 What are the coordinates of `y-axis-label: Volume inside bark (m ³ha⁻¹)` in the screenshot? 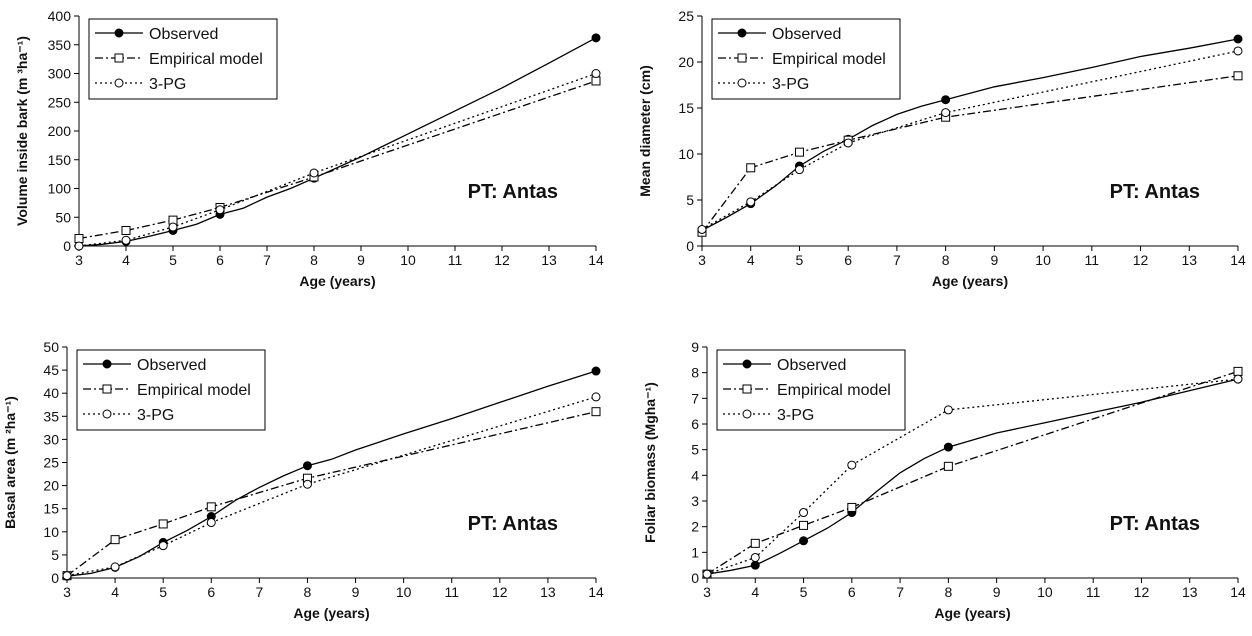 It's located at (22, 131).